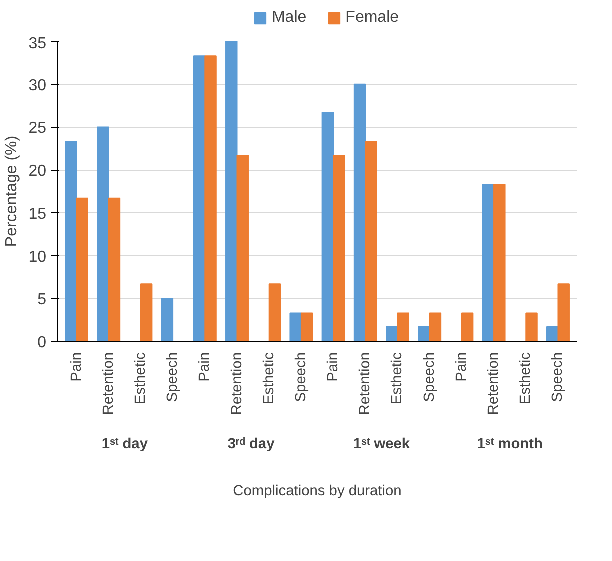 The height and width of the screenshot is (561, 612). I want to click on y-tick-label: 15, so click(37, 214).